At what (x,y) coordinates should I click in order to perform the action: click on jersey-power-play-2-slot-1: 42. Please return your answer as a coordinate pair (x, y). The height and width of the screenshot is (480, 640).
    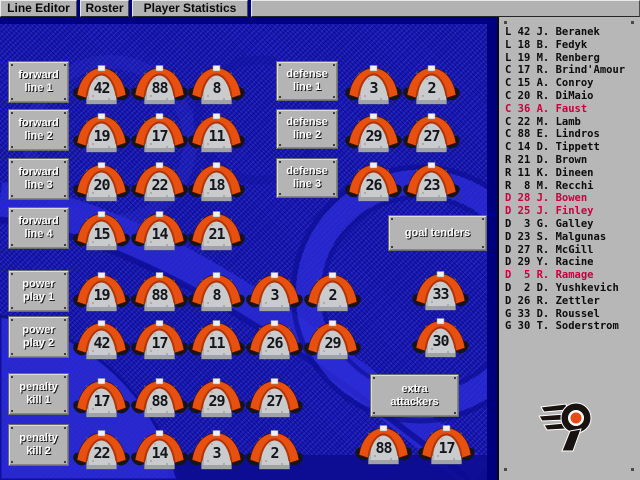
    Looking at the image, I should click on (101, 339).